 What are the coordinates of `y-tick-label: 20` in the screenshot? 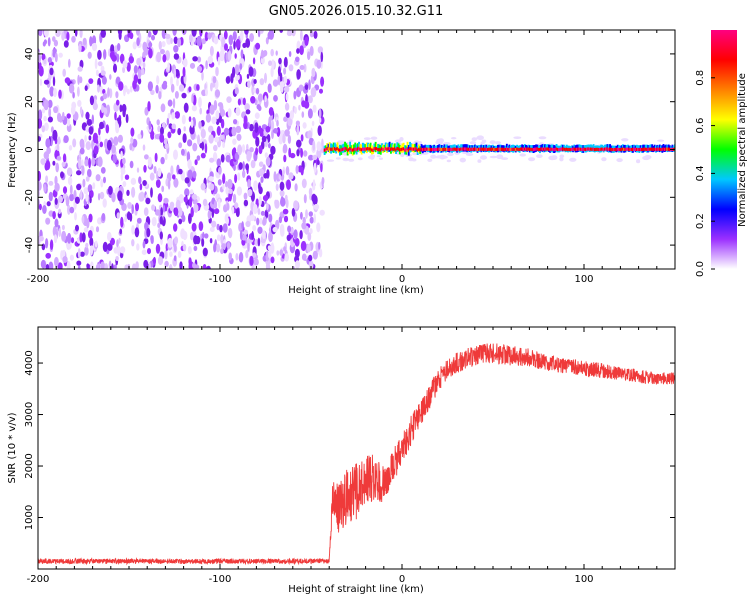 It's located at (29, 101).